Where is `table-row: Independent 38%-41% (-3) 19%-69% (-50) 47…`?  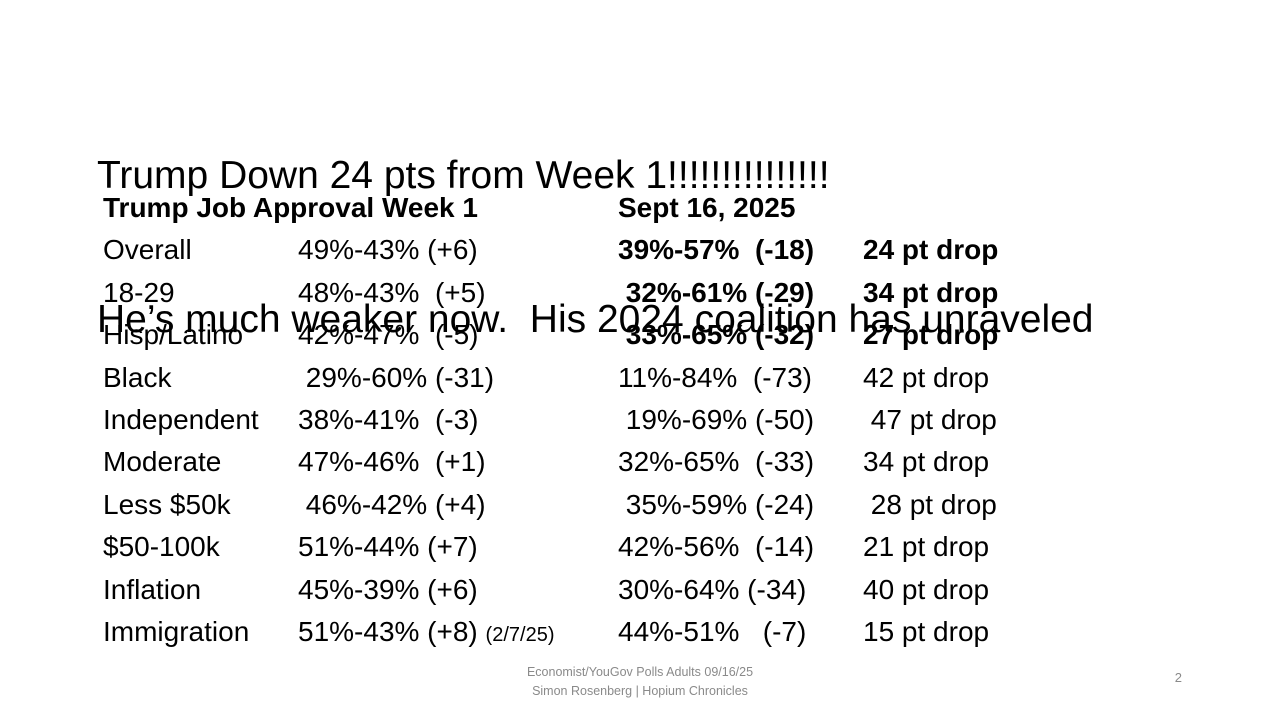
table-row: Independent 38%-41% (-3) 19%-69% (-50) 47… is located at coordinates (550, 420).